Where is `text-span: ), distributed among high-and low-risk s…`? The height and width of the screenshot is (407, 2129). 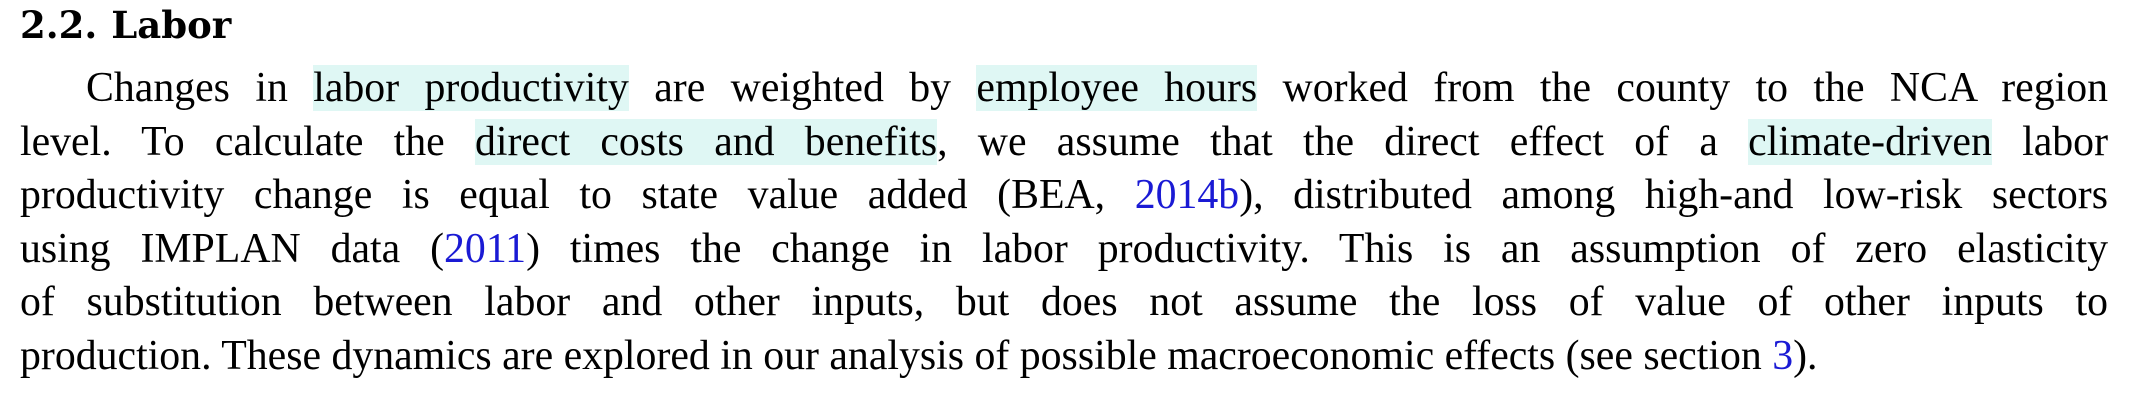
text-span: ), distributed among high-and low-risk s… is located at coordinates (1673, 195).